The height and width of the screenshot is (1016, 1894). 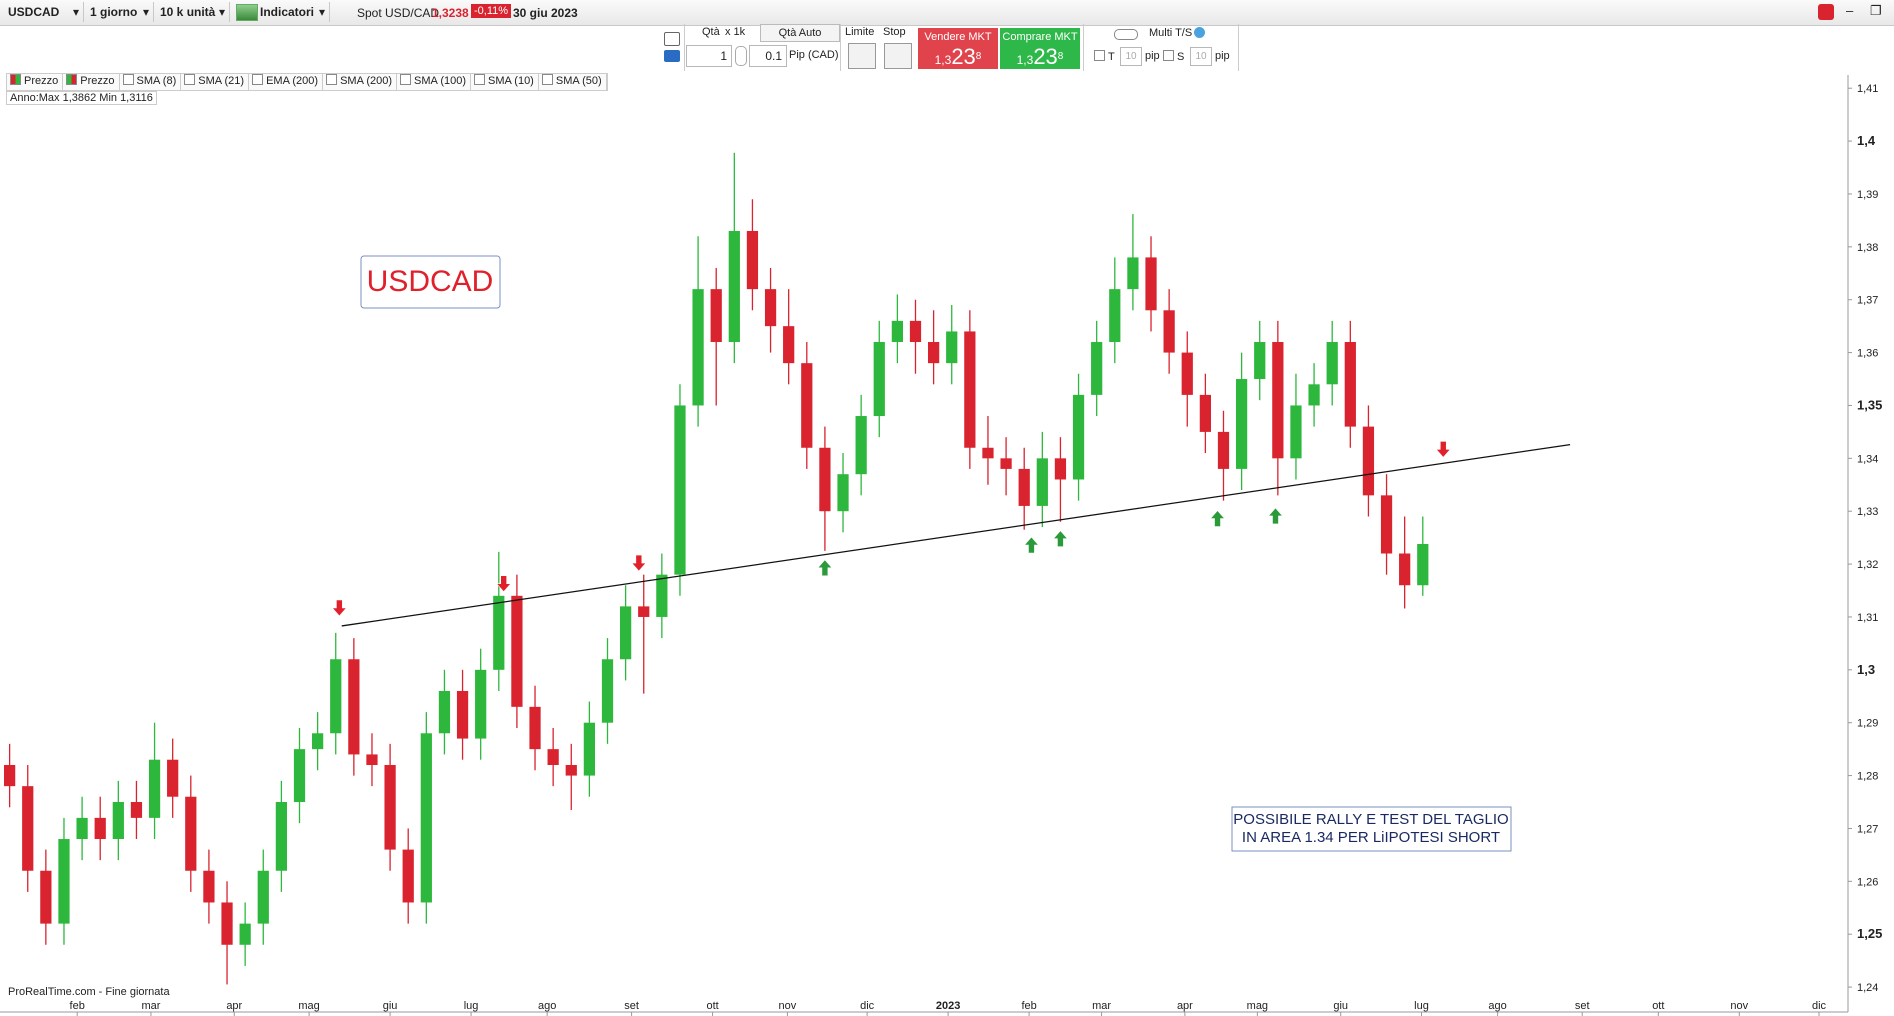 I want to click on pip-input: 0.1, so click(x=768, y=56).